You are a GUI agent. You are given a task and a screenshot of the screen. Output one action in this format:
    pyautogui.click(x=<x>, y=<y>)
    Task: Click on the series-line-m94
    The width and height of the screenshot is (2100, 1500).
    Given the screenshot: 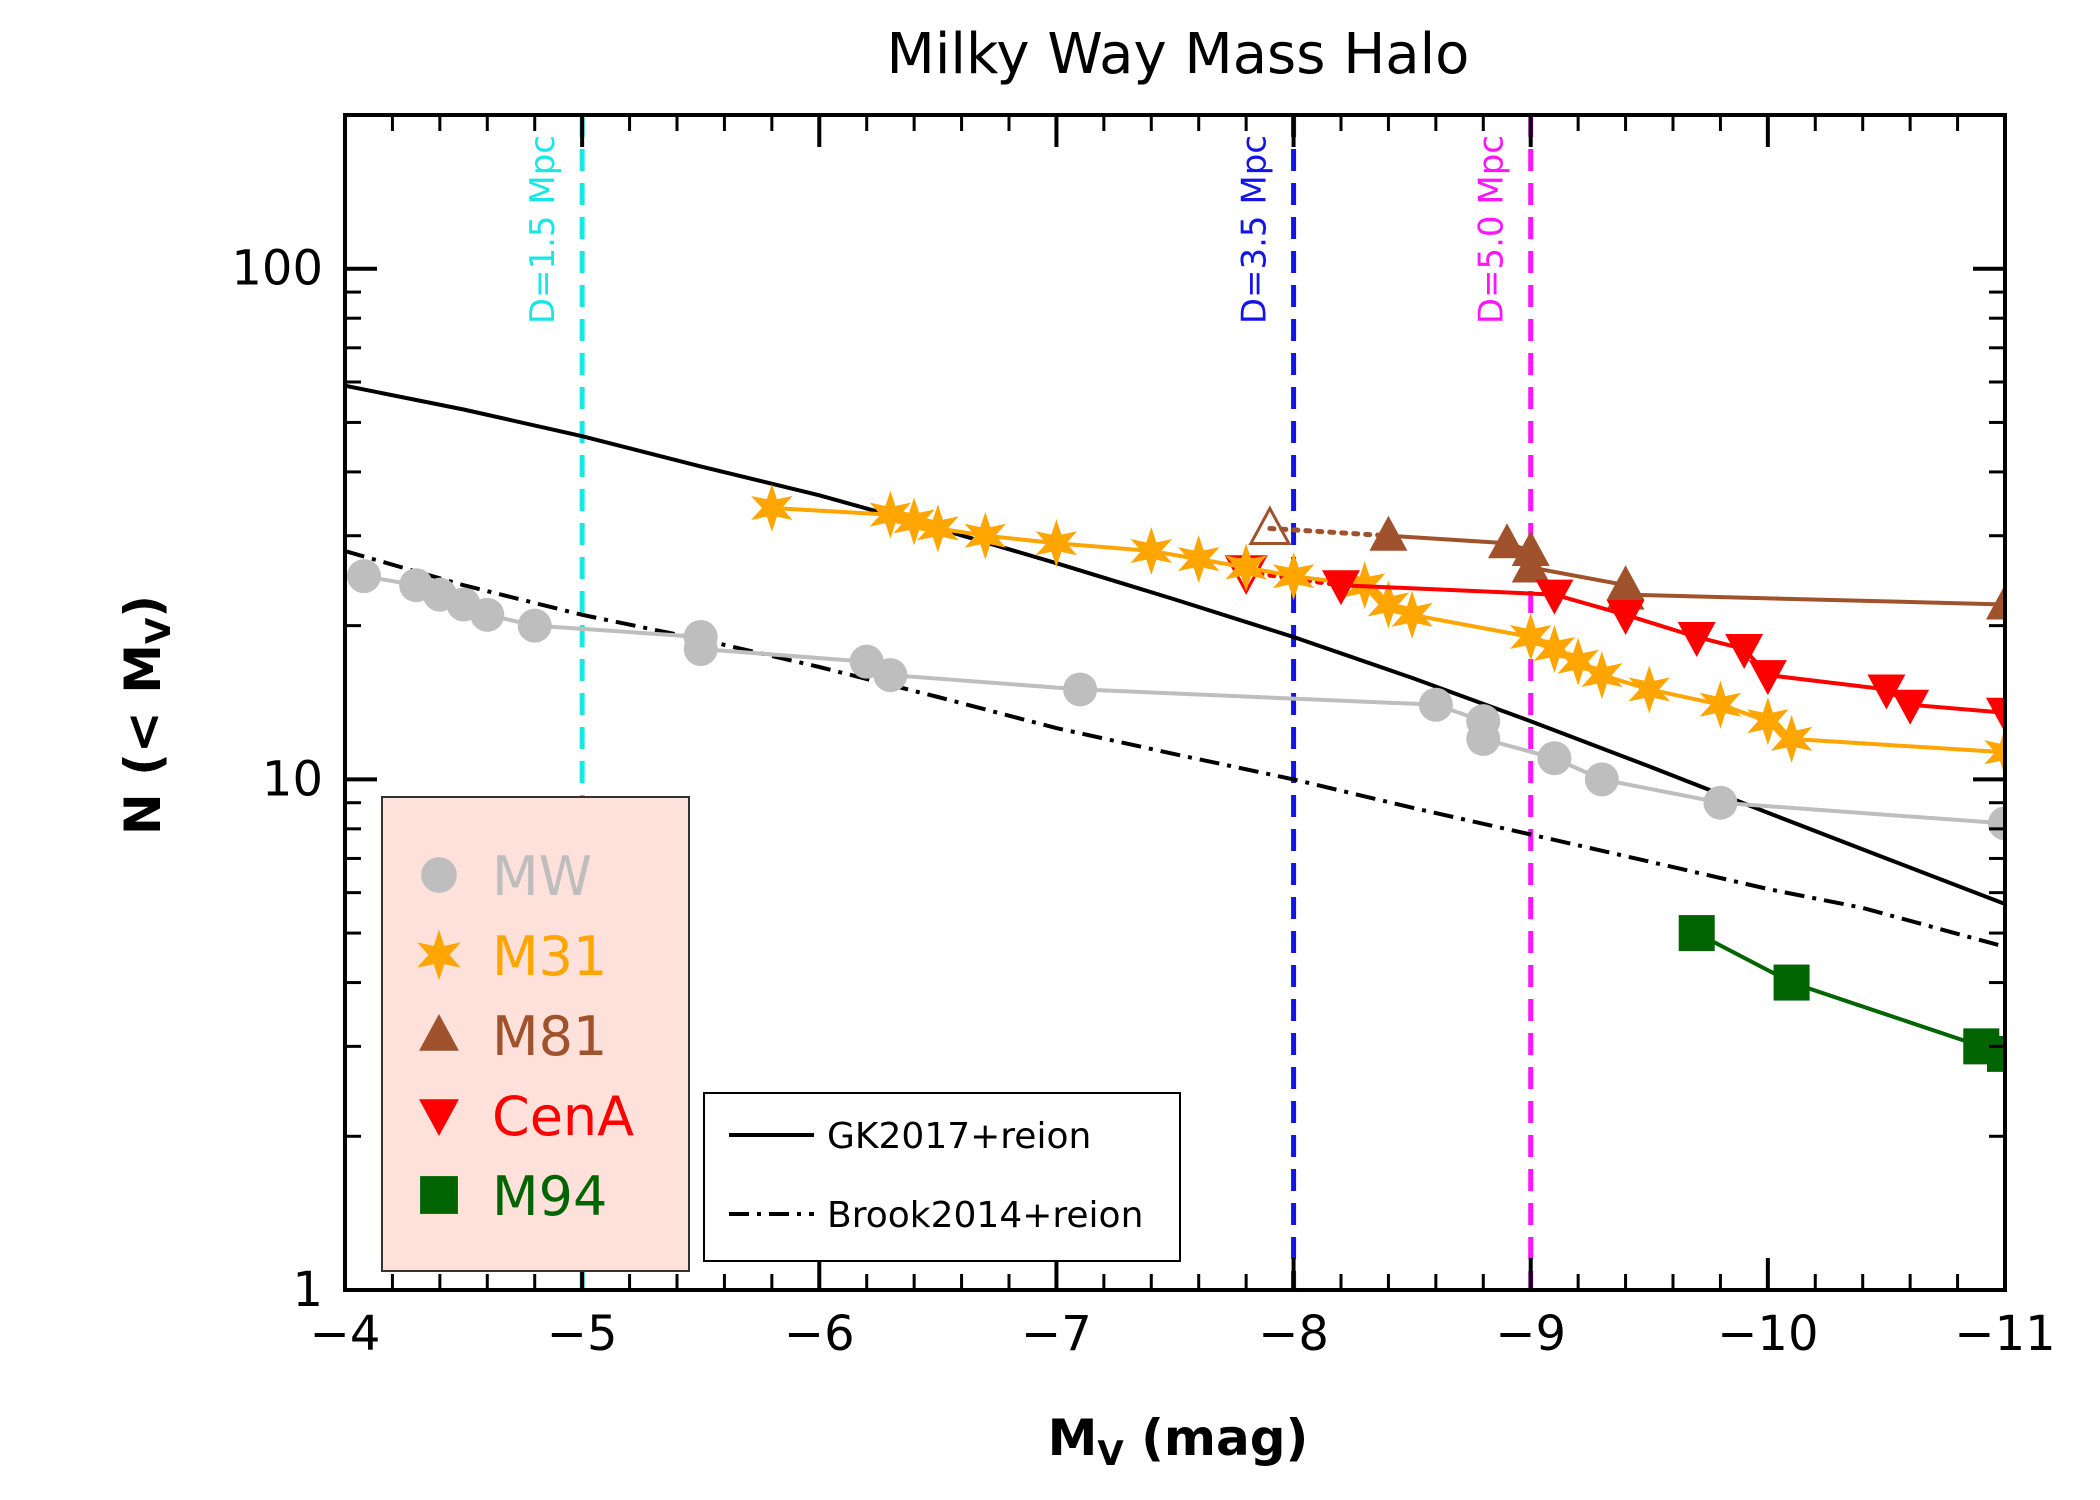 What is the action you would take?
    pyautogui.click(x=1850, y=993)
    